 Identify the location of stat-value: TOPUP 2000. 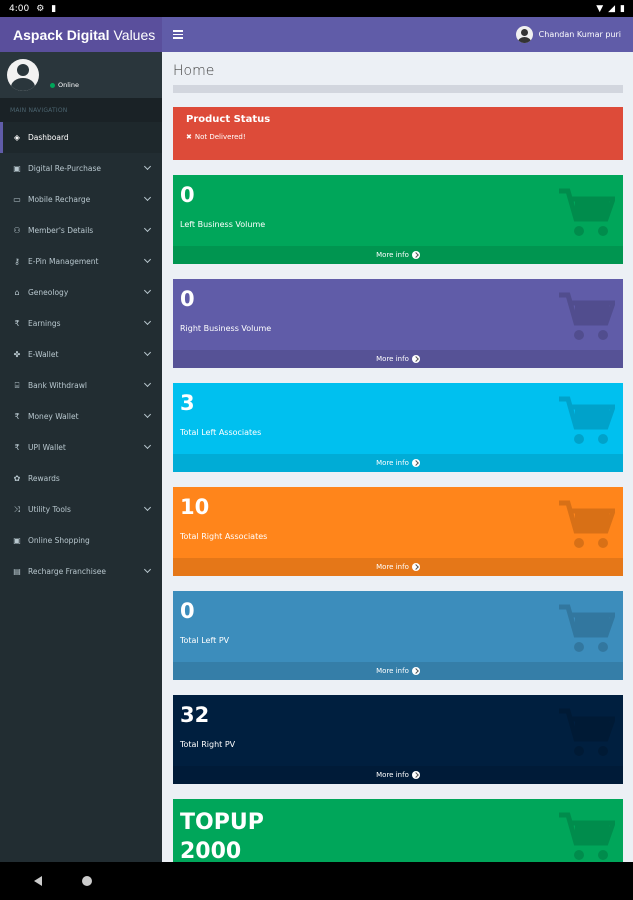
(222, 836).